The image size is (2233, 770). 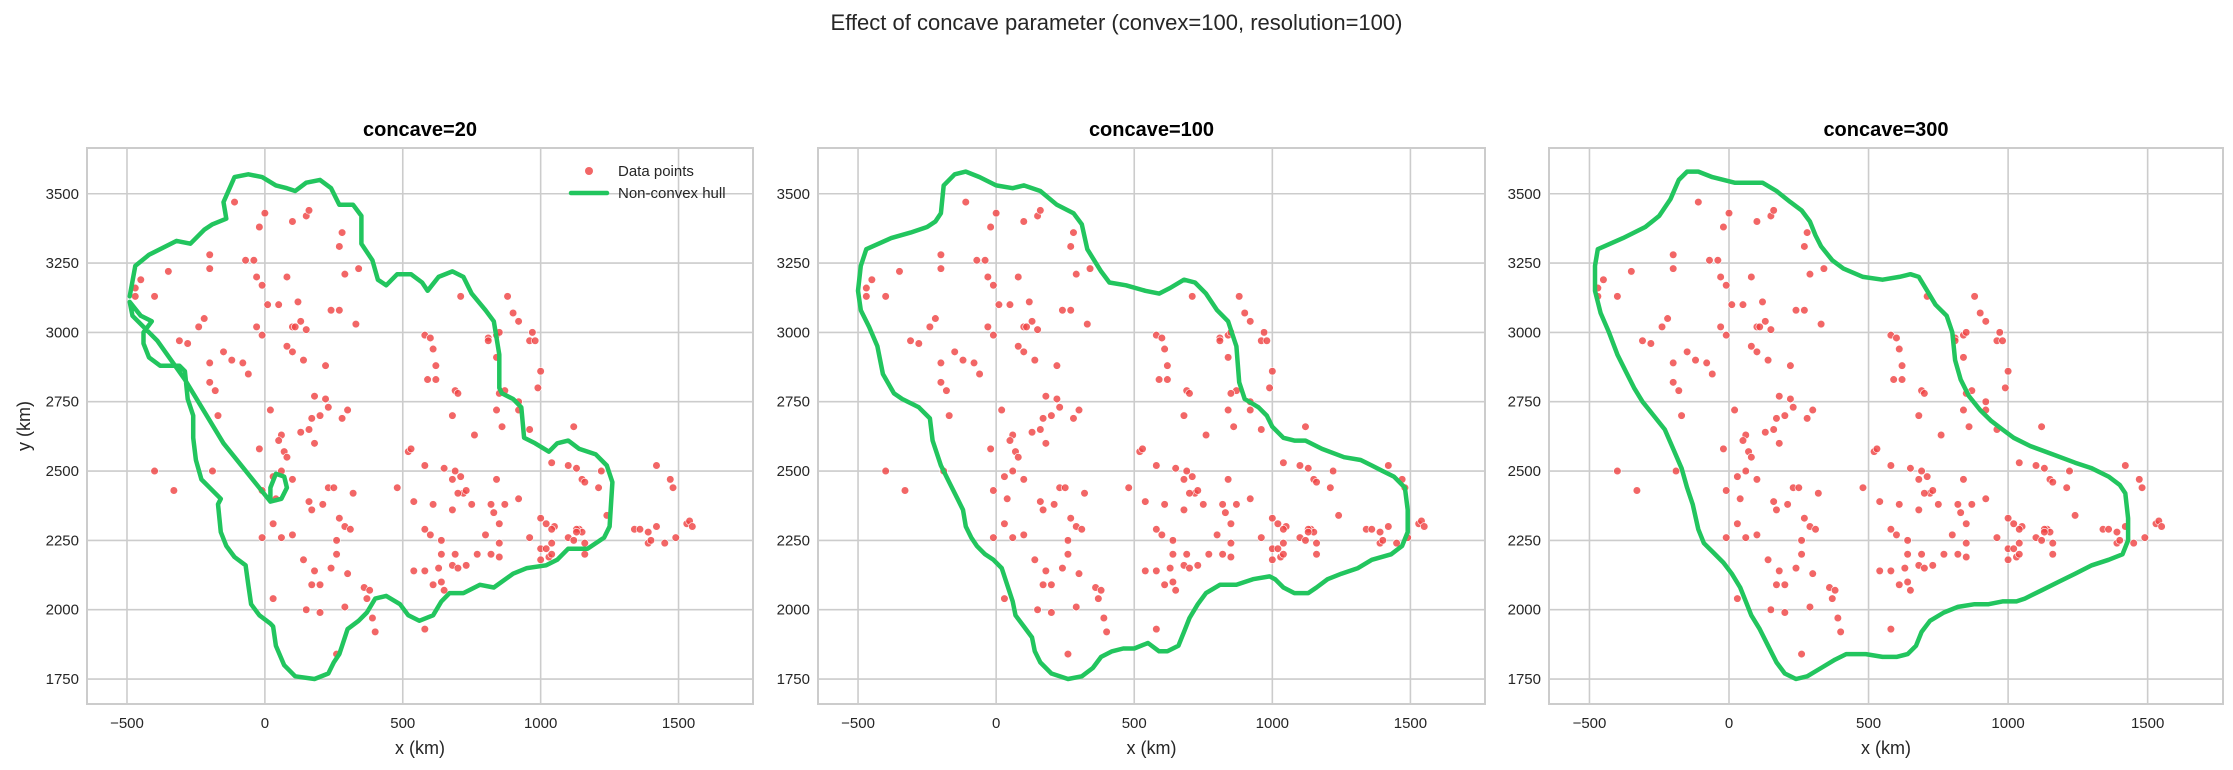 What do you see at coordinates (1524, 402) in the screenshot?
I see `y-tick-label: 2750` at bounding box center [1524, 402].